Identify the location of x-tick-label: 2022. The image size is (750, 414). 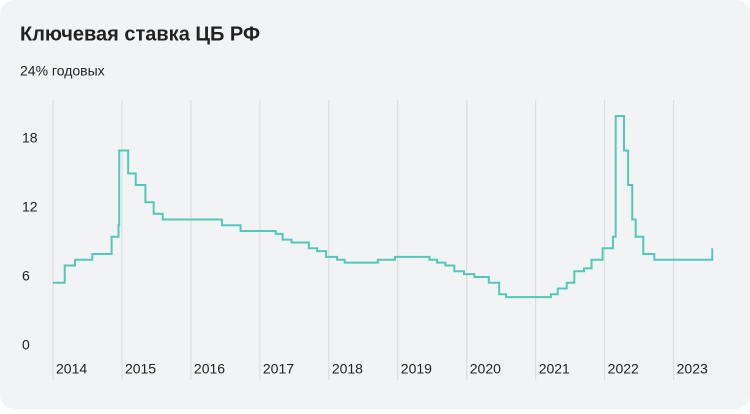
(623, 369).